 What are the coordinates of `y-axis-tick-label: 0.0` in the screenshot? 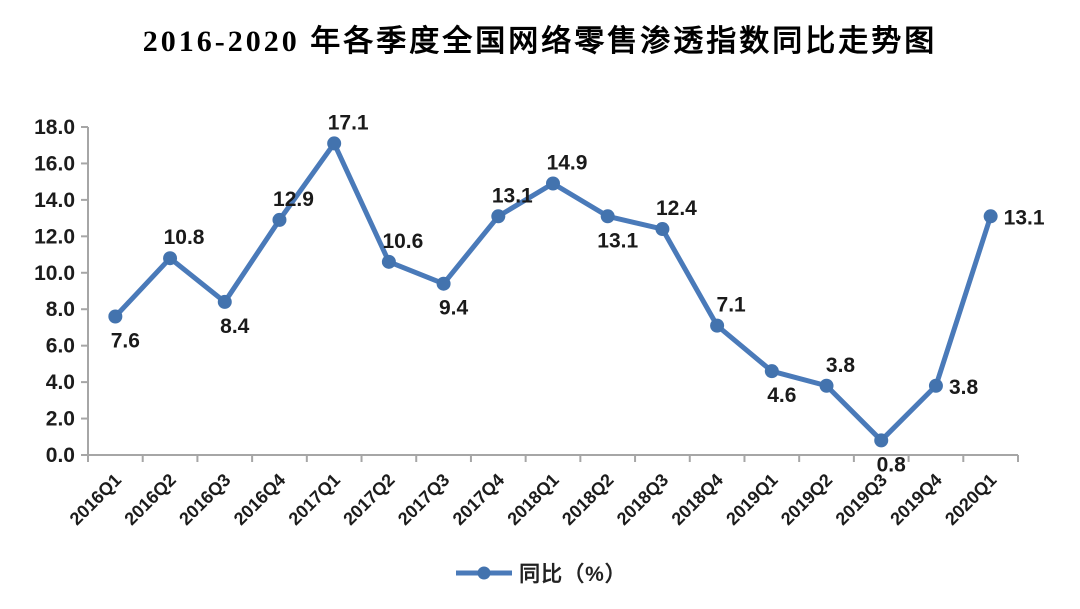 It's located at (60, 455).